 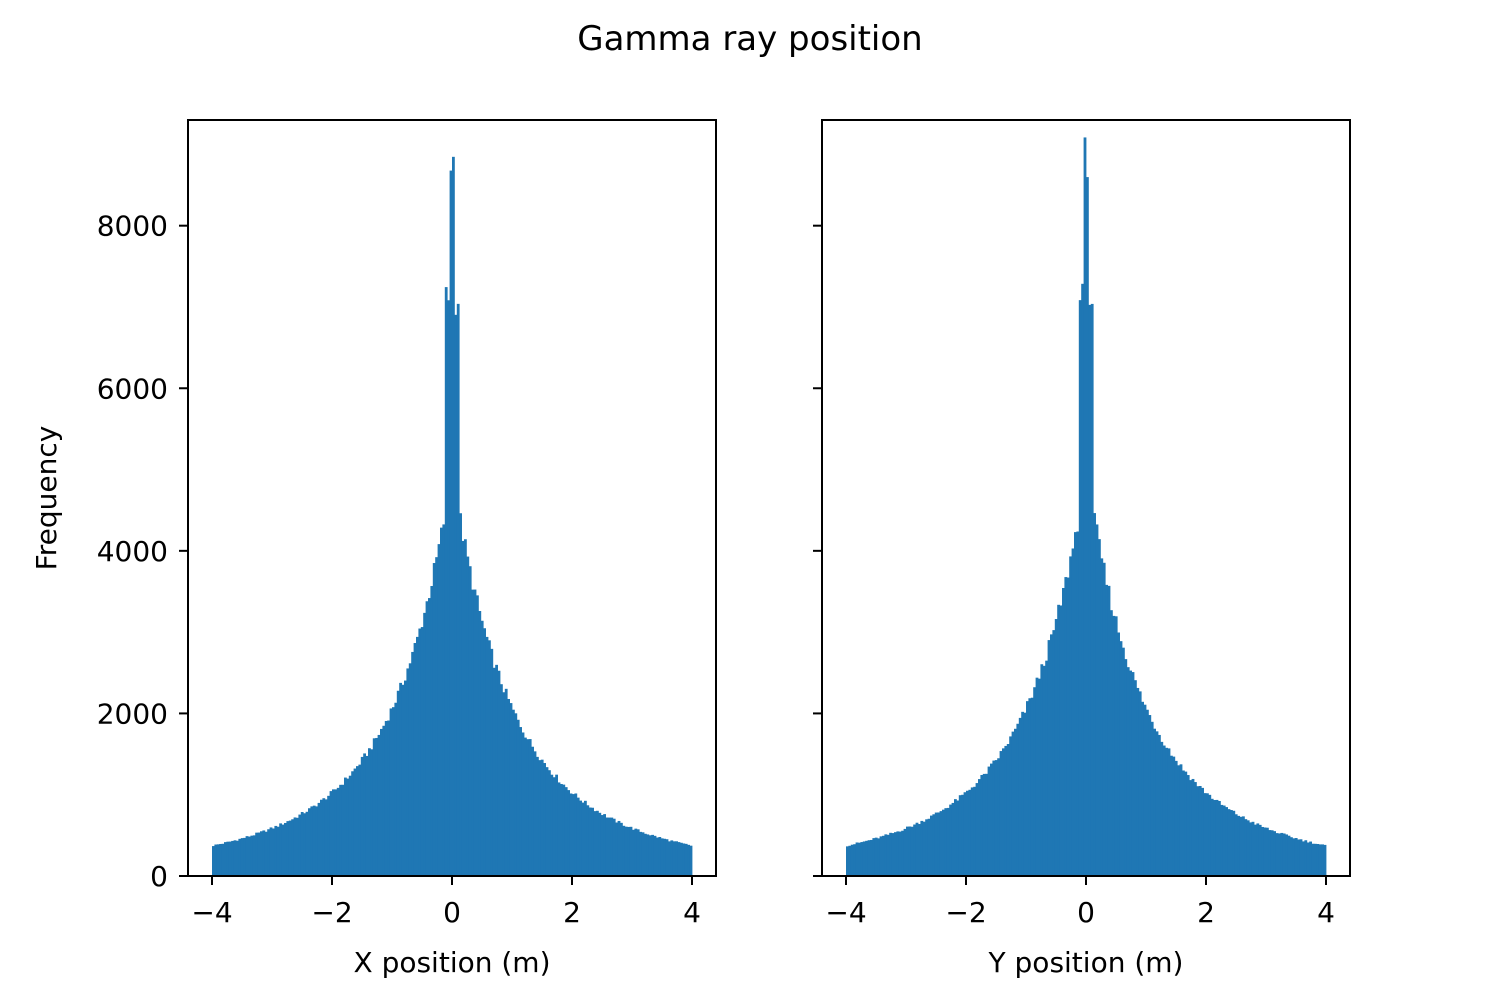 What do you see at coordinates (331, 912) in the screenshot?
I see `x-tick-label: −2` at bounding box center [331, 912].